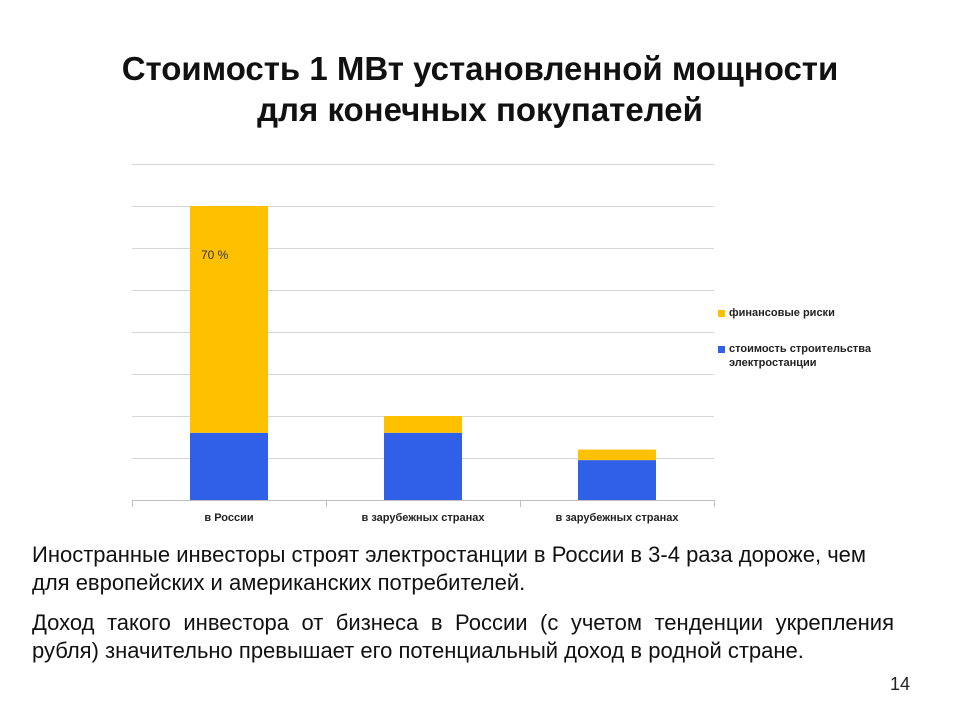 This screenshot has height=720, width=960. I want to click on legend-item: финансовые риски, so click(818, 313).